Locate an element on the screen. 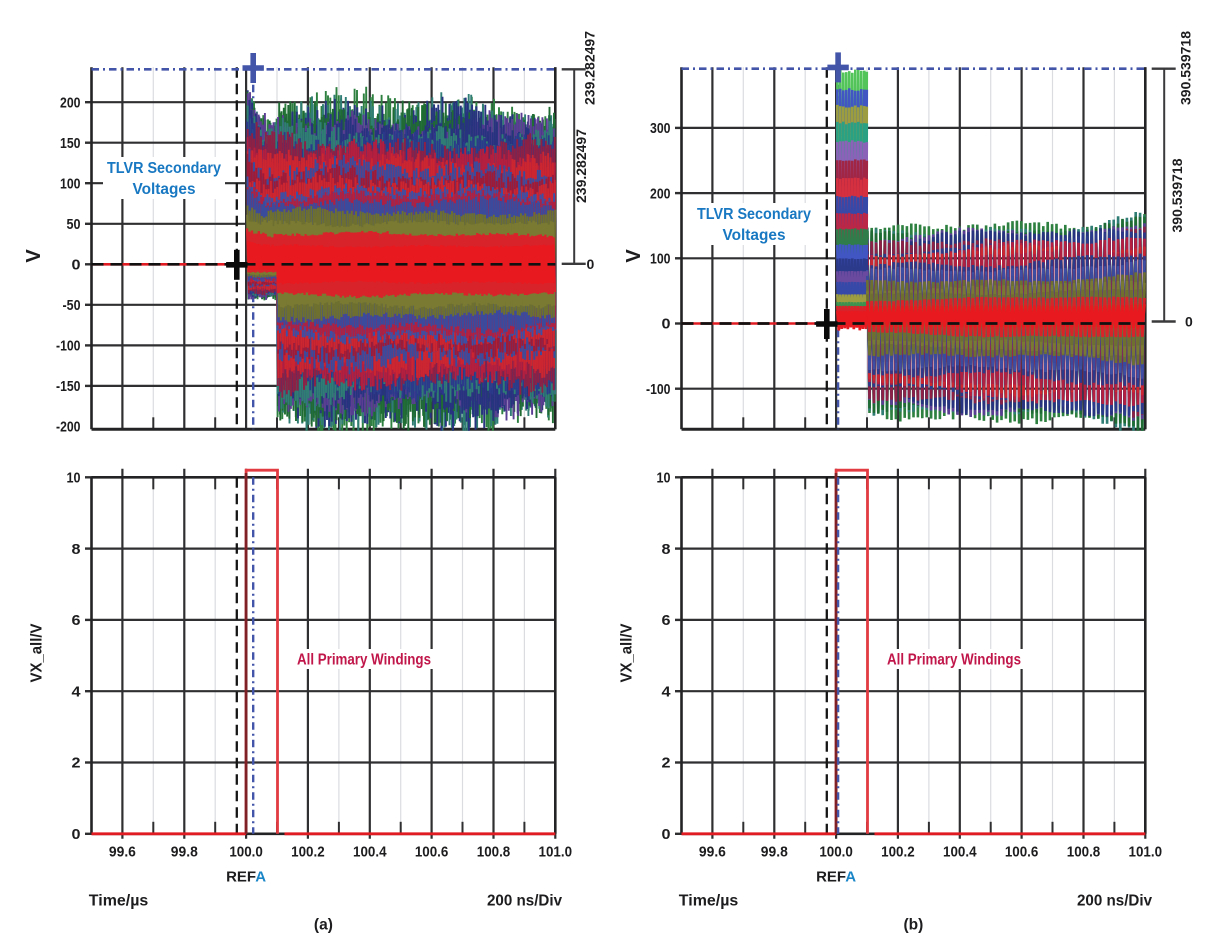 The height and width of the screenshot is (940, 1227). svg-text: 150 is located at coordinates (70, 143).